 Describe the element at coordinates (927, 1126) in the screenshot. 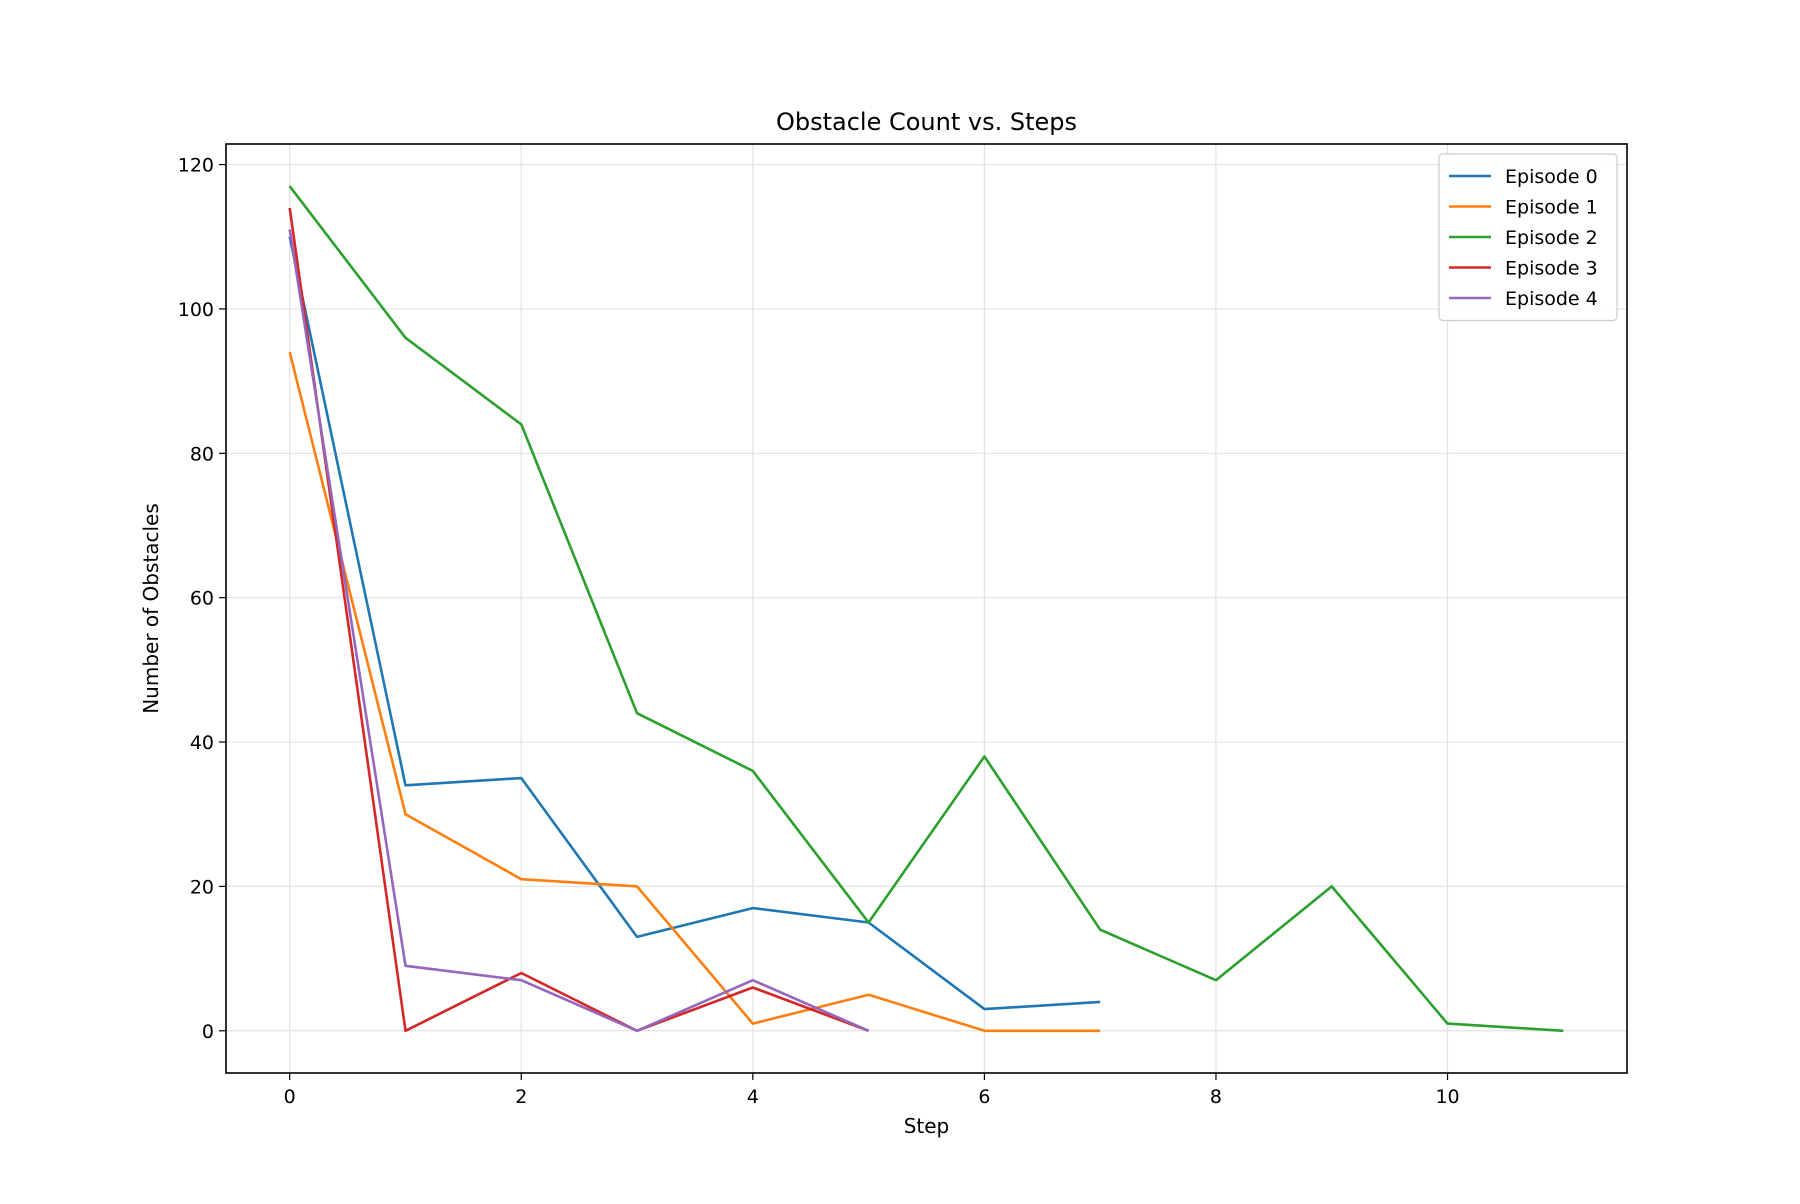

I see `x-axis-label: Step` at that location.